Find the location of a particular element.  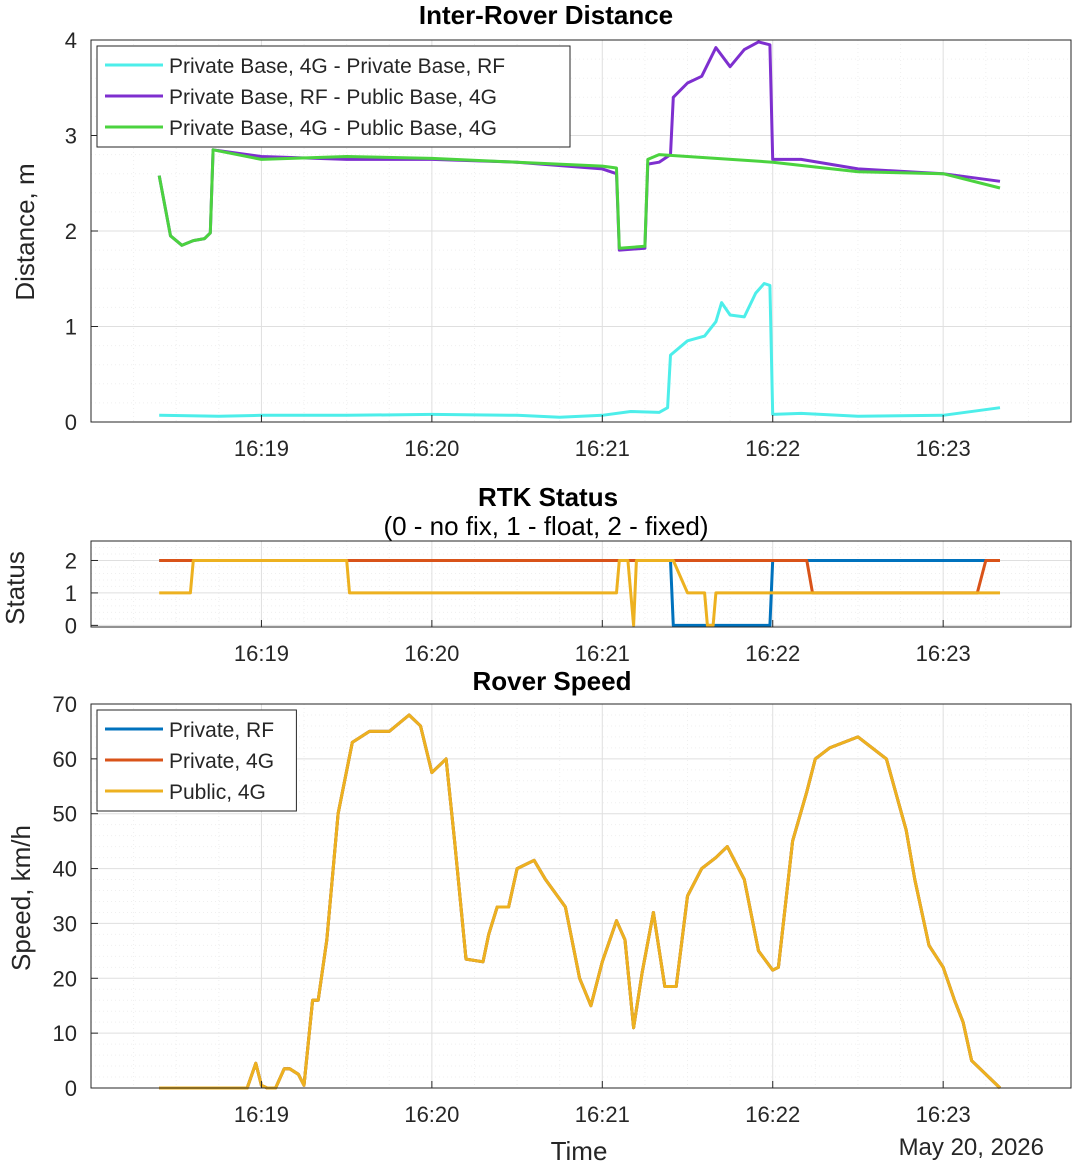

legend-entry: Private Base, 4G - Private Base, RF is located at coordinates (337, 66).